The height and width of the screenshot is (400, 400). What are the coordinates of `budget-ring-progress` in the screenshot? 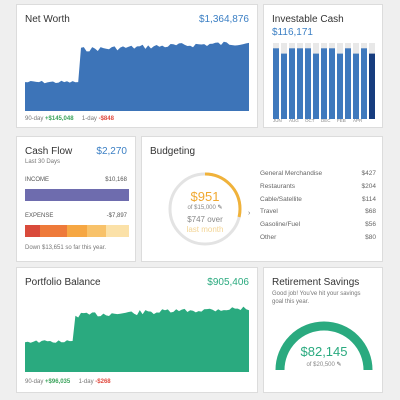 It's located at (205, 209).